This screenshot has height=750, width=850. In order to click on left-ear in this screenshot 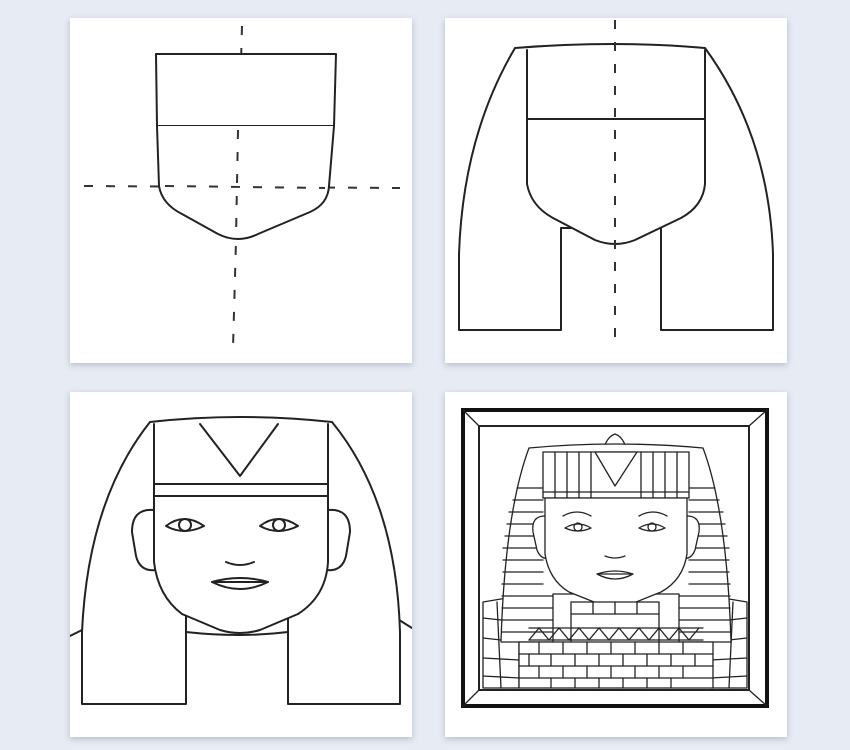, I will do `click(144, 540)`.